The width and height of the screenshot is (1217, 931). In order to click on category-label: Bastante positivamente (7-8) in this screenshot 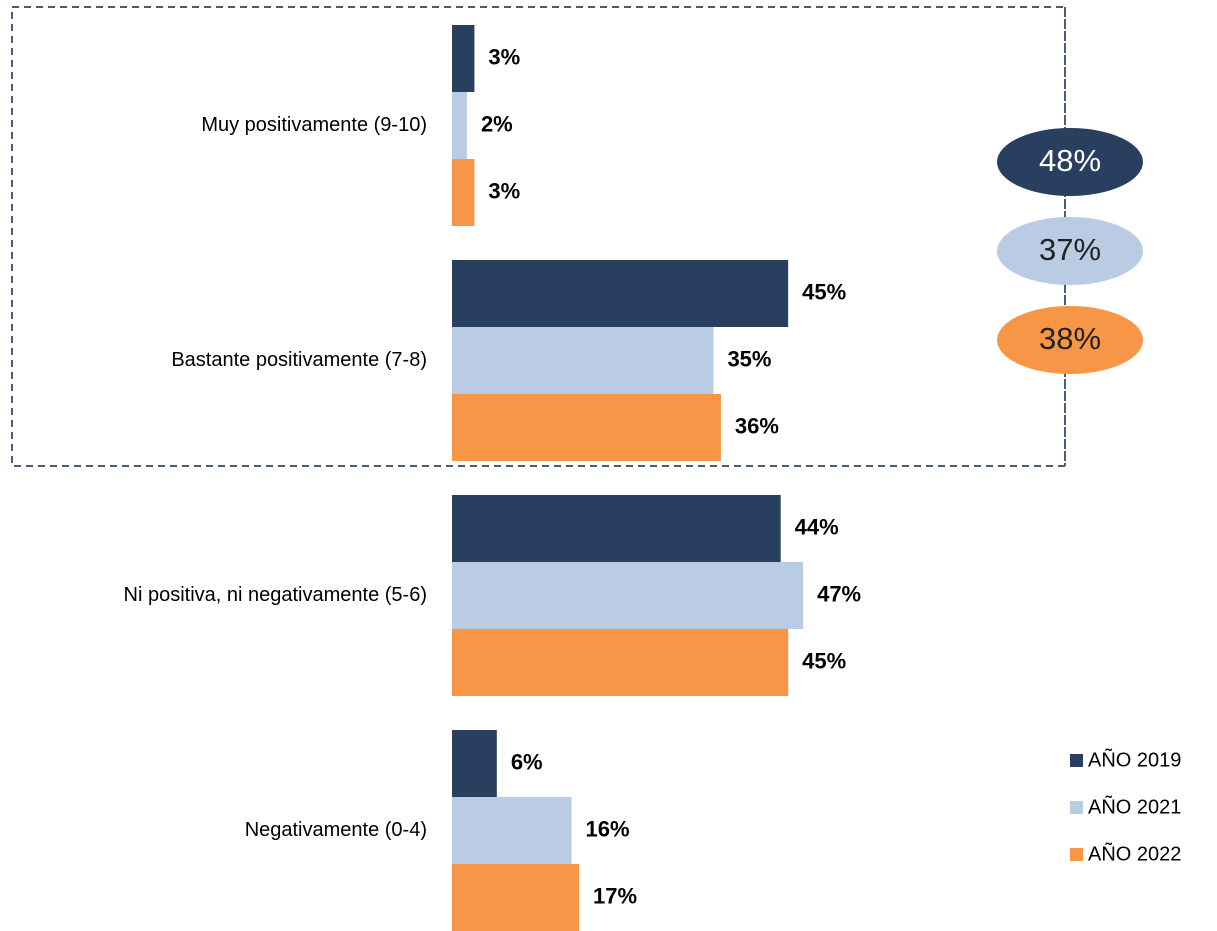, I will do `click(299, 360)`.